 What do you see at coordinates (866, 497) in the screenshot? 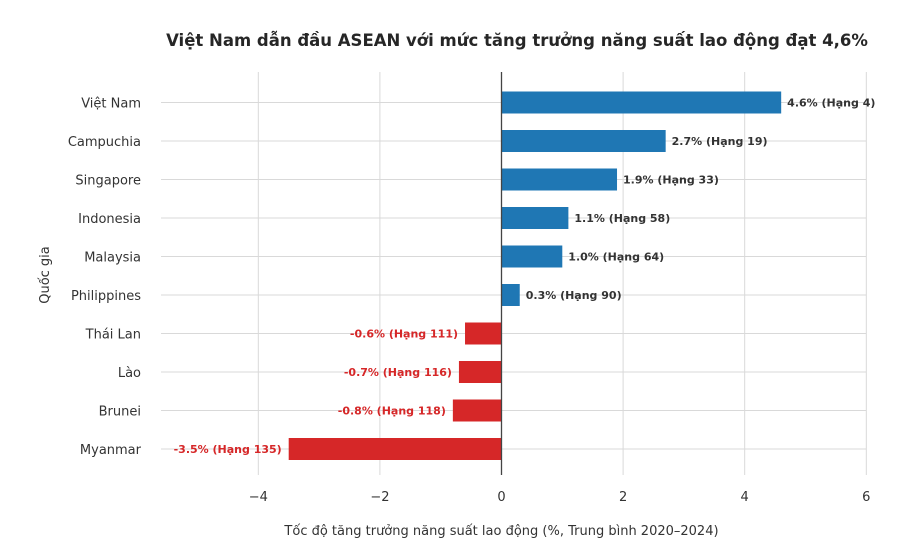
I see `x-tick-label: 6` at bounding box center [866, 497].